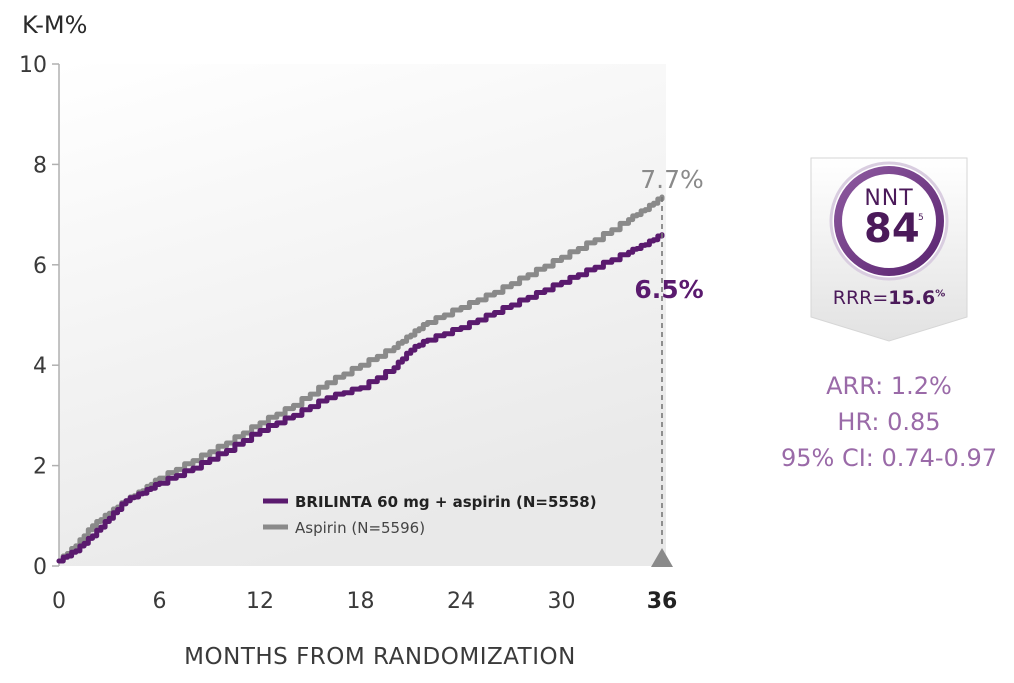 Image resolution: width=1014 pixels, height=683 pixels. Describe the element at coordinates (940, 294) in the screenshot. I see `rrr-unit: %` at that location.